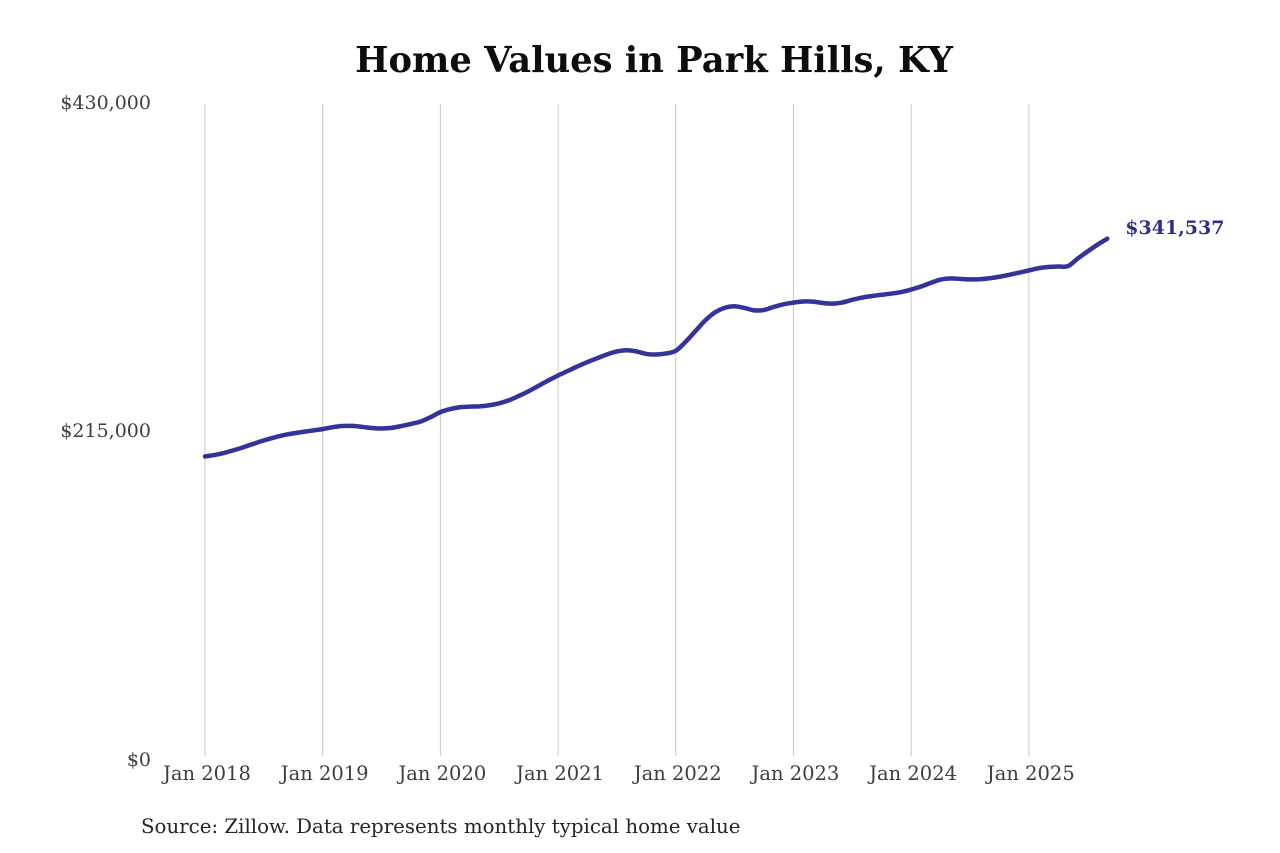 Image resolution: width=1280 pixels, height=853 pixels. What do you see at coordinates (1030, 773) in the screenshot?
I see `x-tick-label: Jan 2025` at bounding box center [1030, 773].